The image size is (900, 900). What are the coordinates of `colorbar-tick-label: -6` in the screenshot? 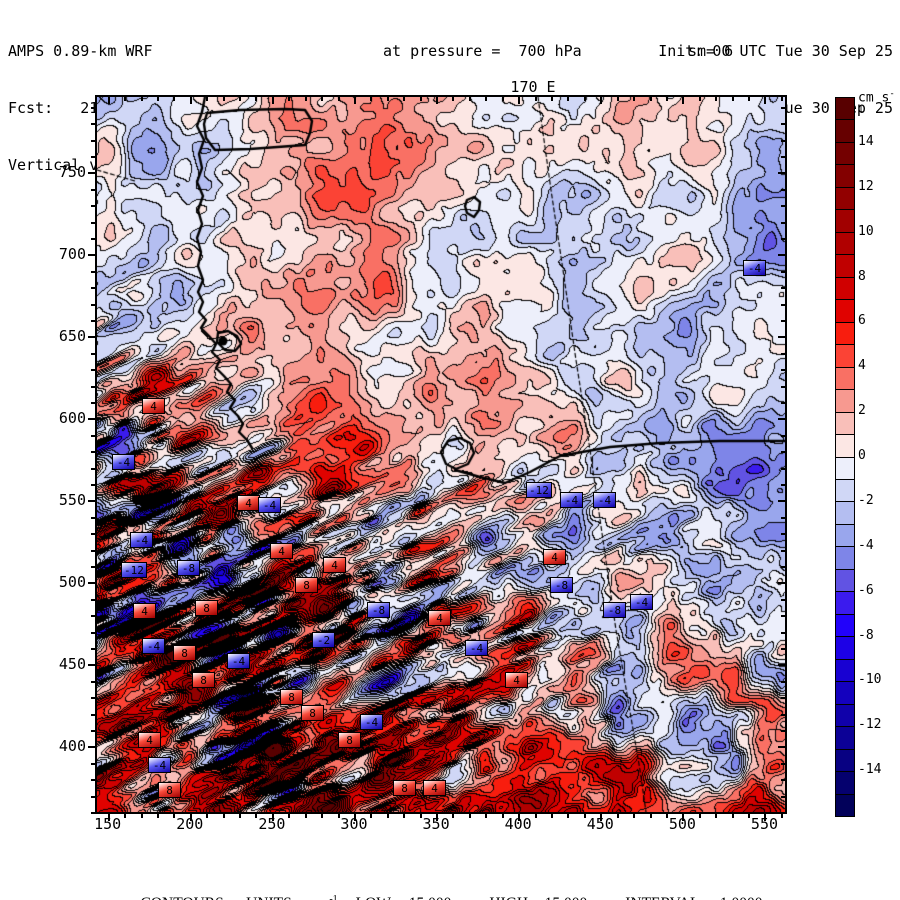 It's located at (866, 590).